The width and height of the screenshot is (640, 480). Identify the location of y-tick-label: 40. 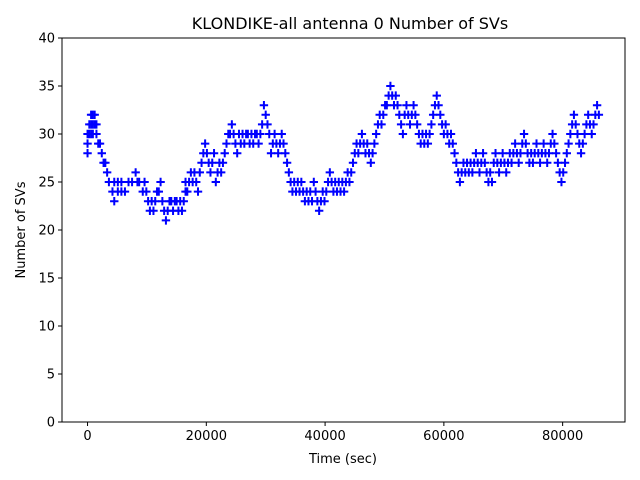
(46, 39).